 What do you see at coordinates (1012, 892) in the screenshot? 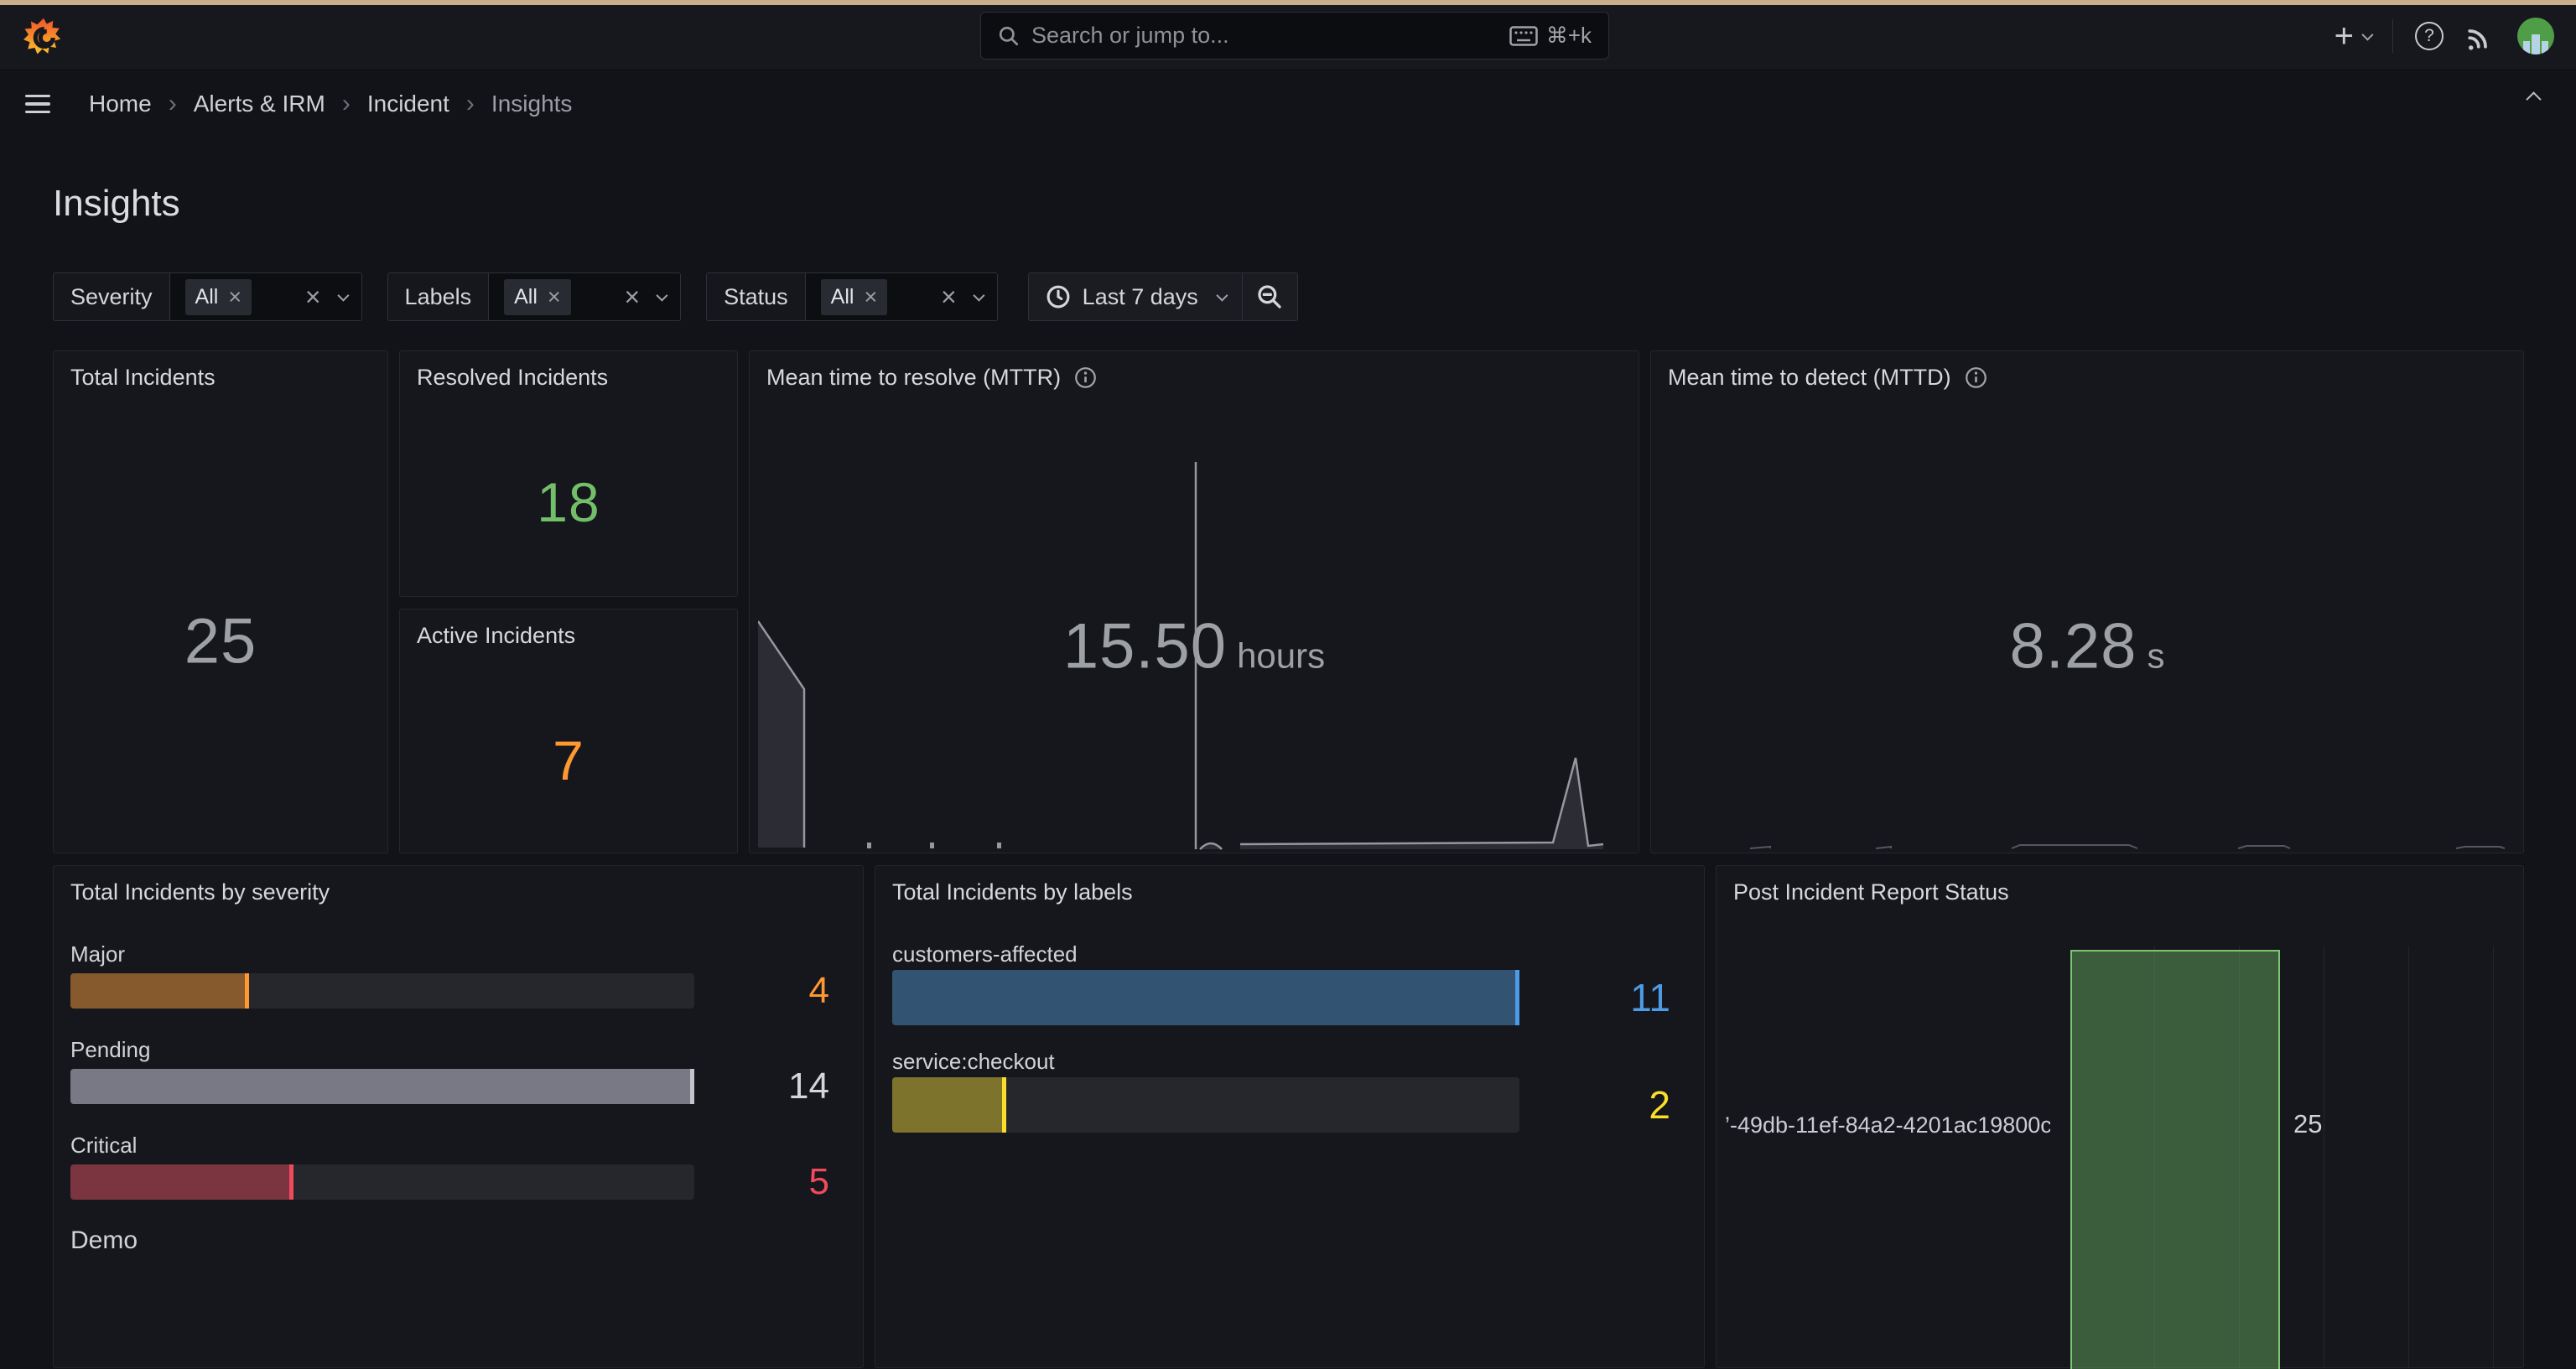
I see `panel-title: Total Incidents by labels` at bounding box center [1012, 892].